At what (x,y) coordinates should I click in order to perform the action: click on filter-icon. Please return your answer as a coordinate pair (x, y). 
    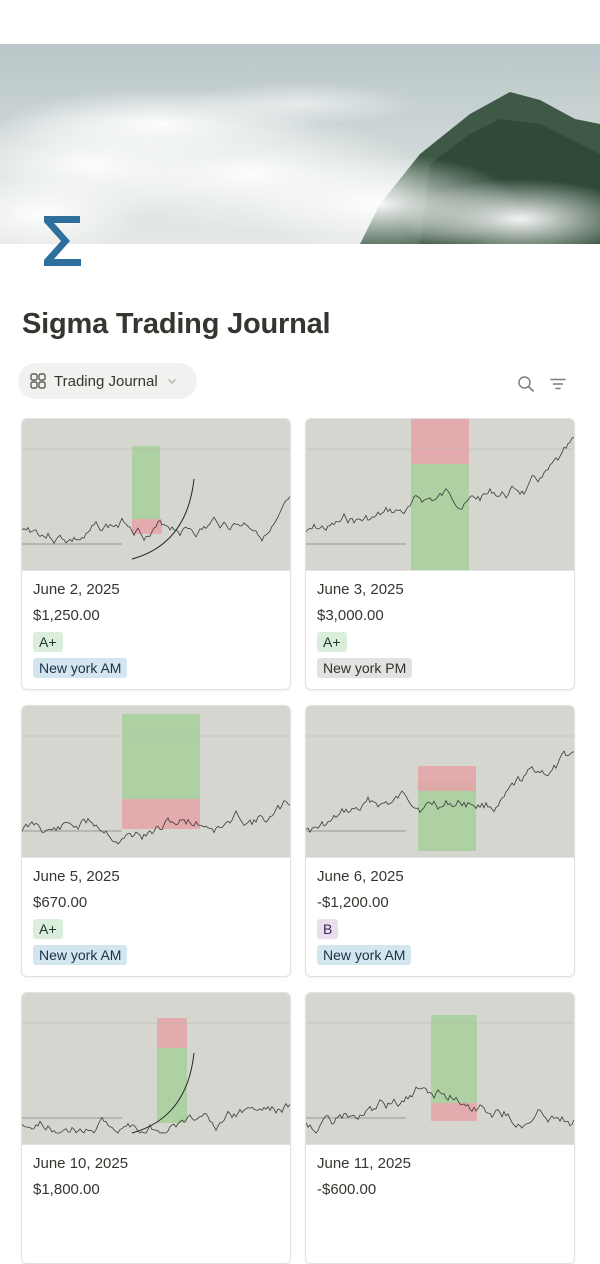
    Looking at the image, I should click on (558, 384).